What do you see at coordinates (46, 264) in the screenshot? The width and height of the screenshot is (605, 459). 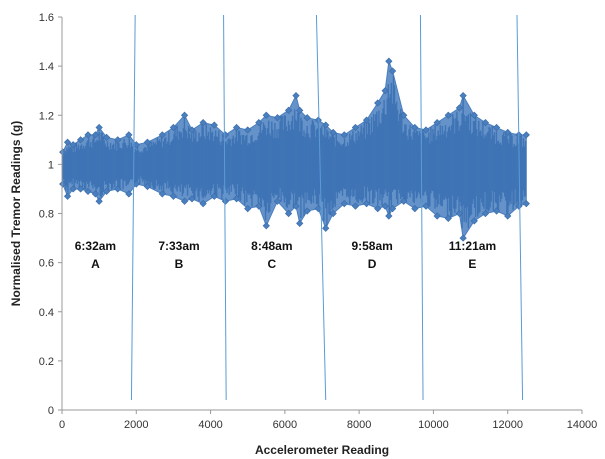 I see `y-tick-label: 0.6` at bounding box center [46, 264].